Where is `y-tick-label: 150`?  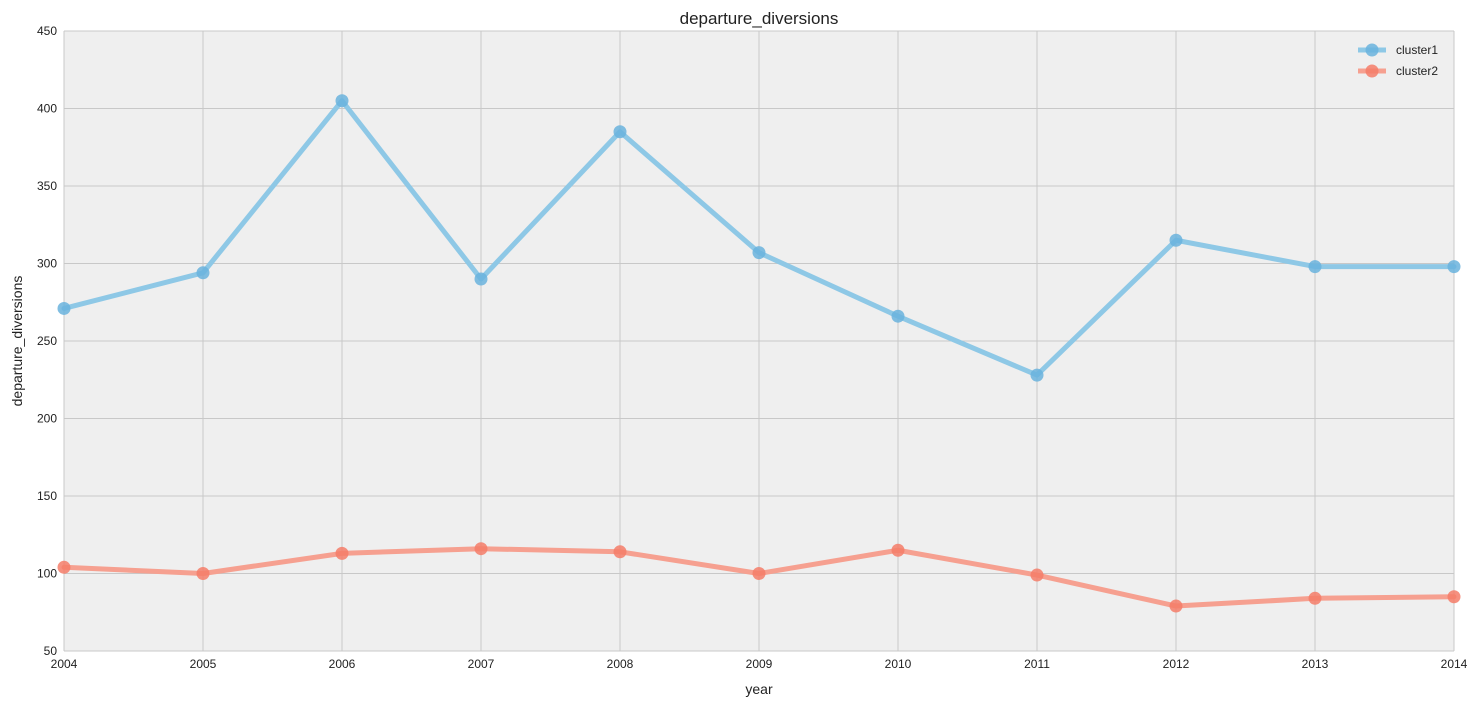
y-tick-label: 150 is located at coordinates (47, 496).